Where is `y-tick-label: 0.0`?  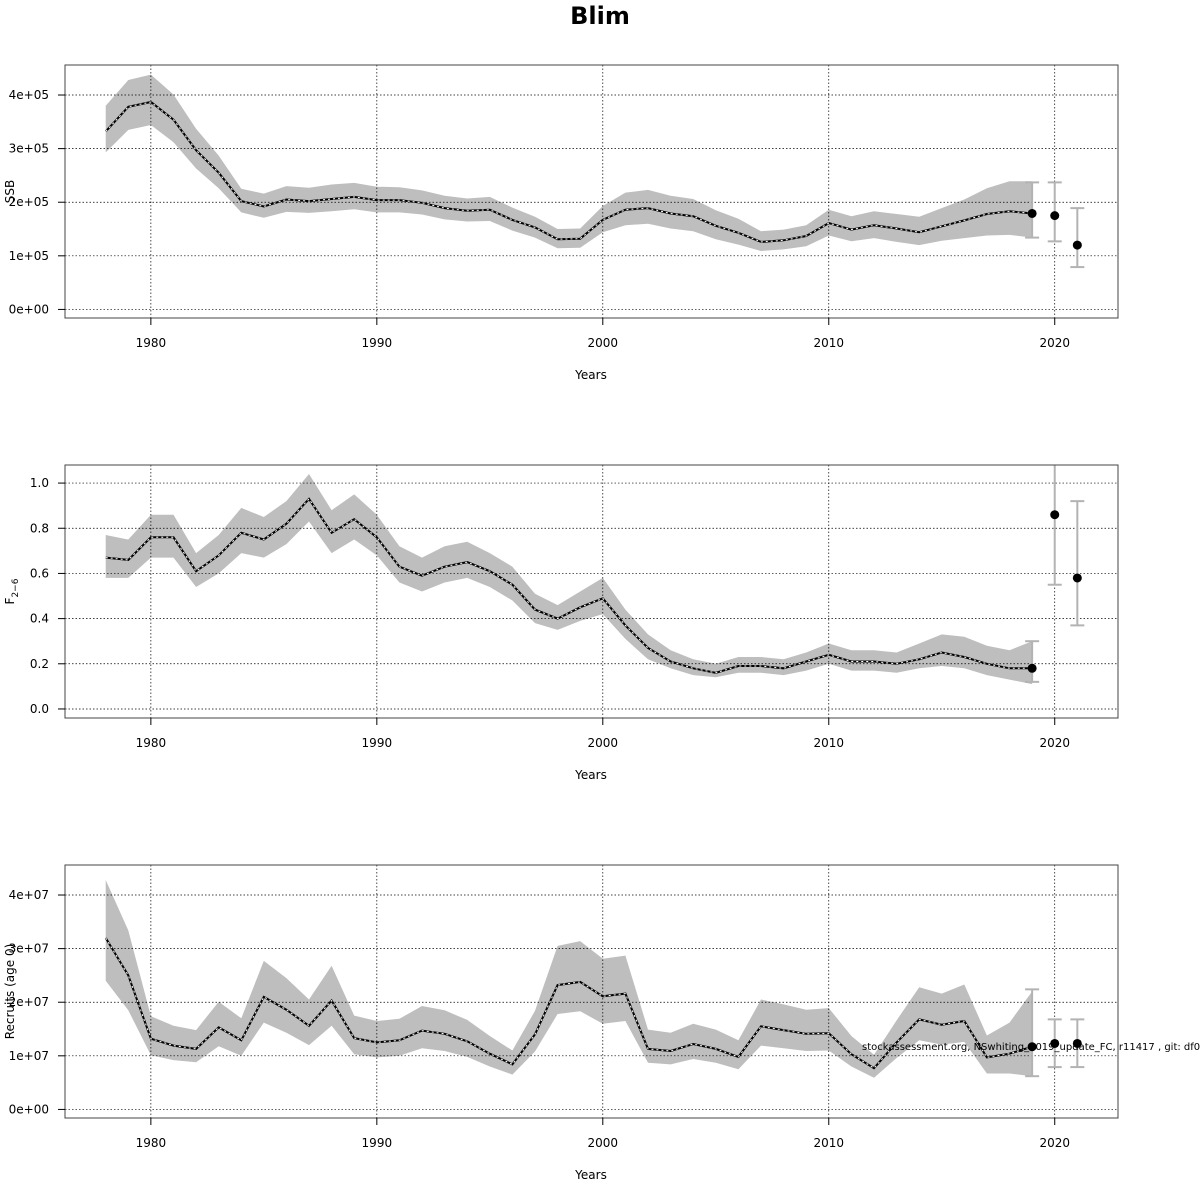
y-tick-label: 0.0 is located at coordinates (39, 709).